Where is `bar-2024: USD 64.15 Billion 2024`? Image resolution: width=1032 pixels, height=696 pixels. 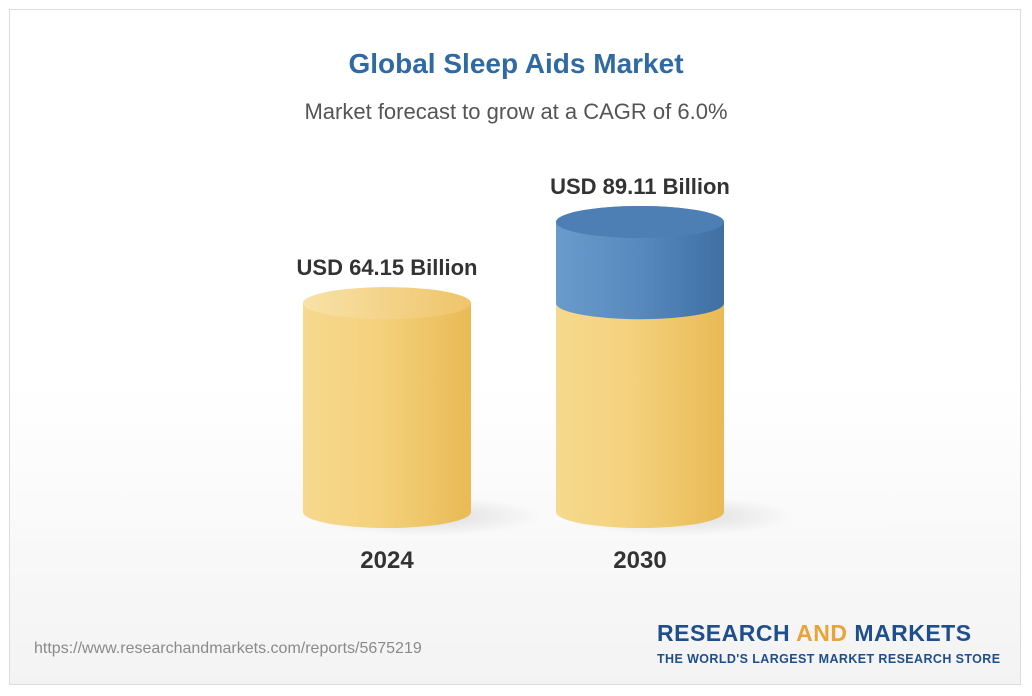 bar-2024: USD 64.15 Billion 2024 is located at coordinates (419, 414).